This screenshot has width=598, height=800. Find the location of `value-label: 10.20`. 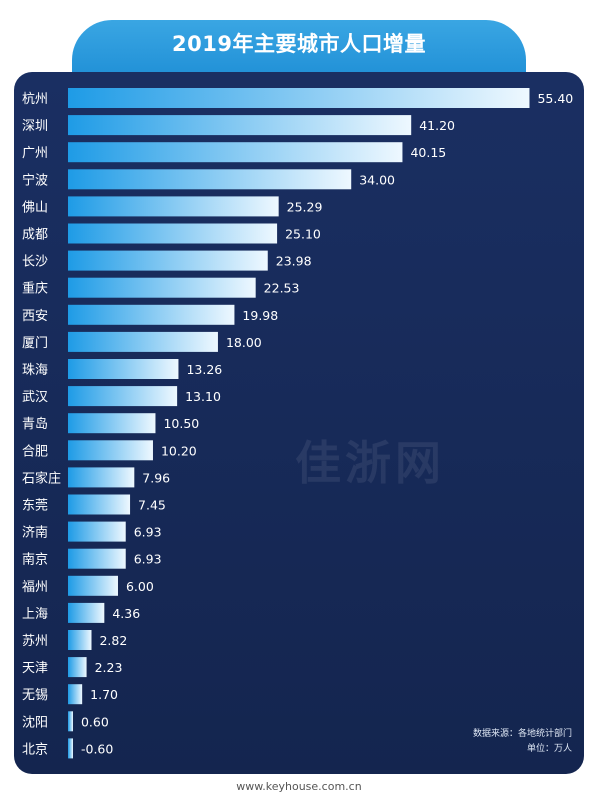

value-label: 10.20 is located at coordinates (179, 450).